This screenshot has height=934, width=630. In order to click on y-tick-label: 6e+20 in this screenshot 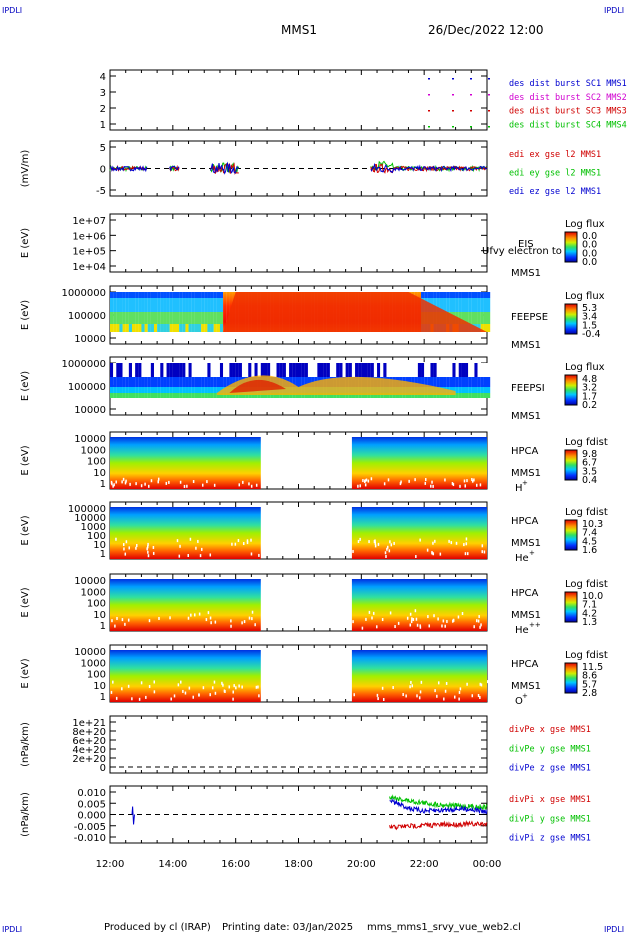, I will do `click(89, 741)`.